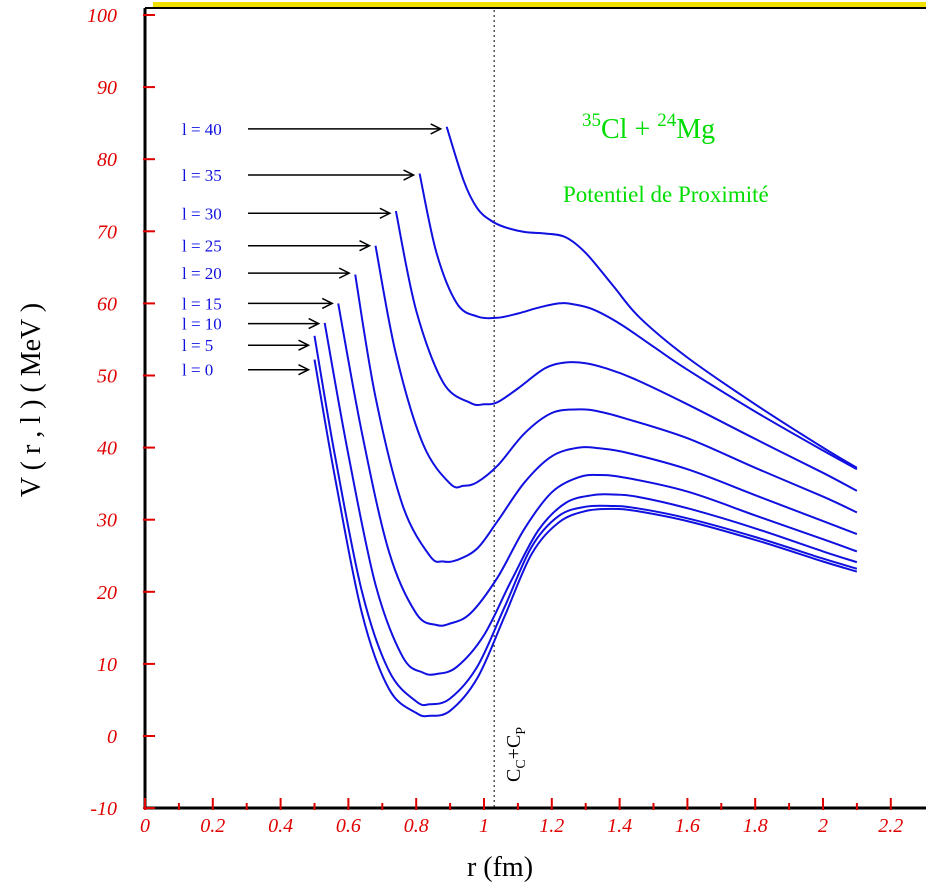 Image resolution: width=926 pixels, height=890 pixels. I want to click on x-tick-label: 1.8, so click(755, 826).